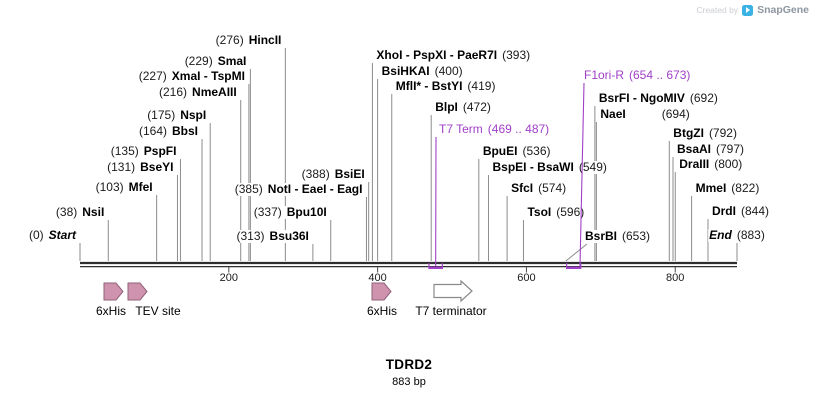  What do you see at coordinates (636, 236) in the screenshot?
I see `site-position: (653)` at bounding box center [636, 236].